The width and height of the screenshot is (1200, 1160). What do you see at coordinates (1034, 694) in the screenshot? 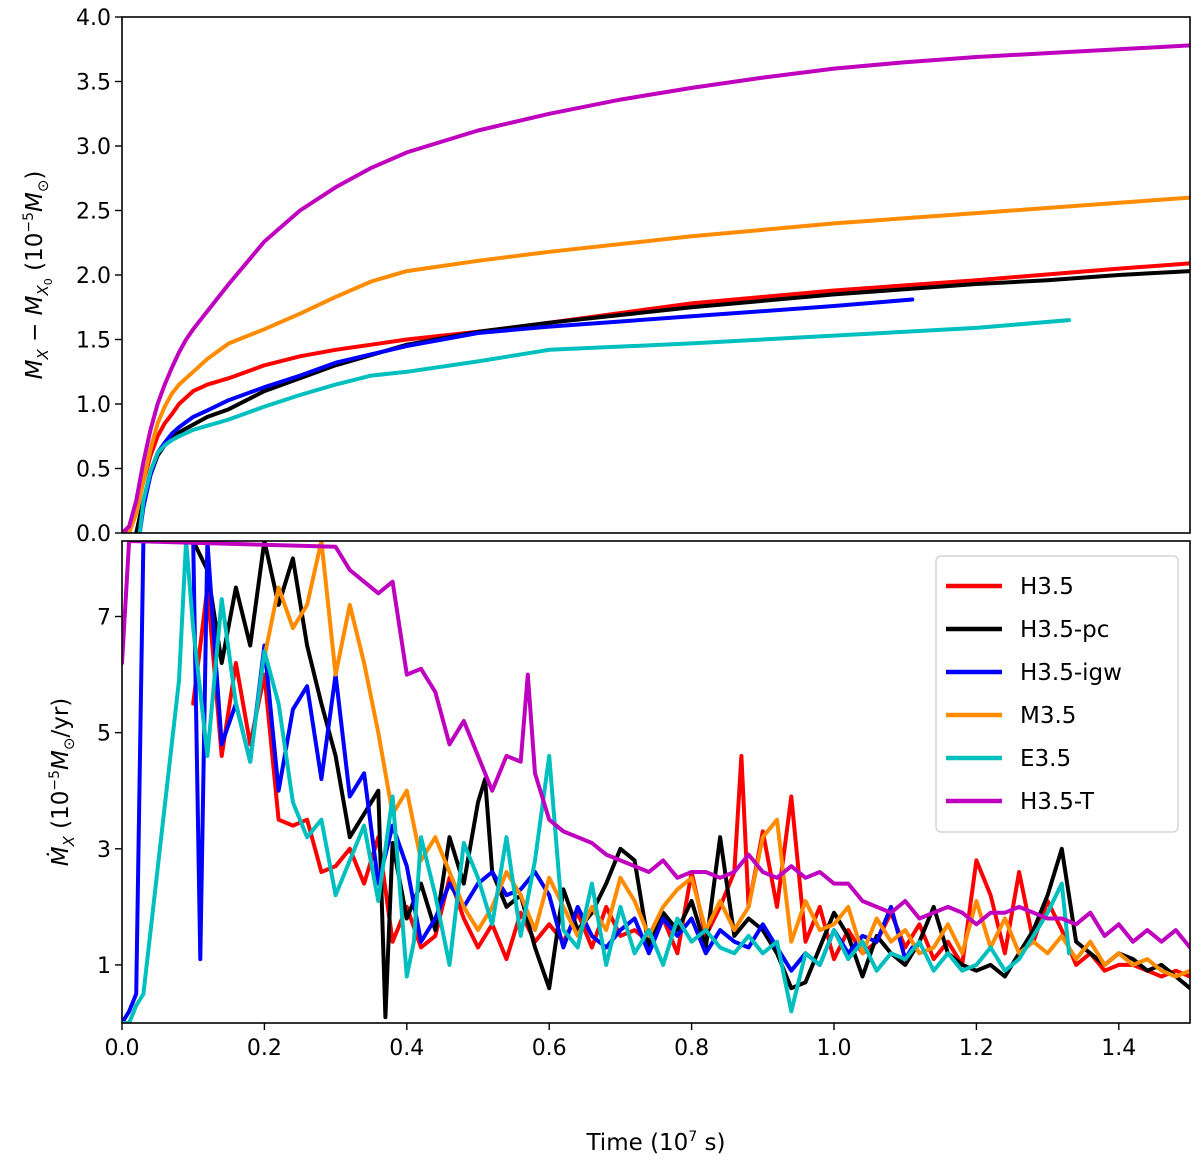
I see `legend-entries: H3.5 H3.5-pc H3.5-igw M3.5 E3.5 H3.5-T` at bounding box center [1034, 694].